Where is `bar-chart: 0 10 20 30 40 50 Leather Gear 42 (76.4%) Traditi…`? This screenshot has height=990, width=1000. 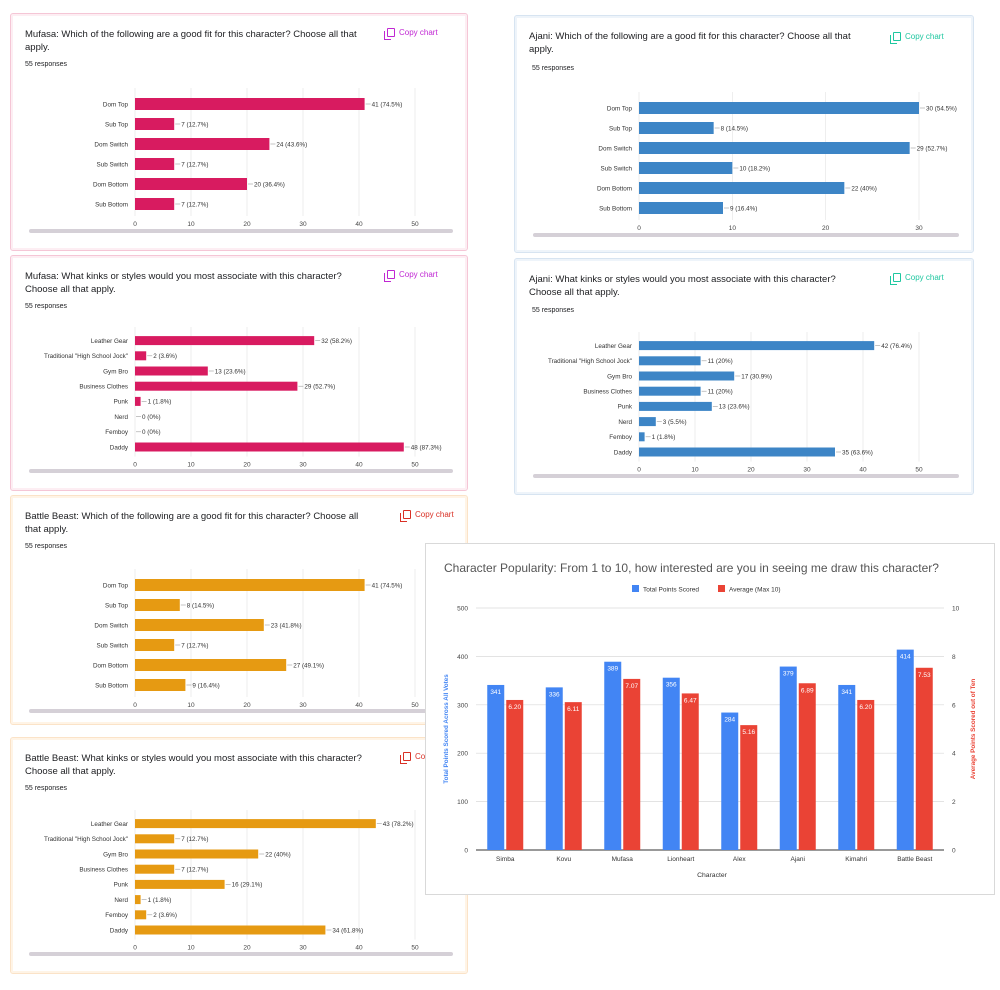 bar-chart: 0 10 20 30 40 50 Leather Gear 42 (76.4%) Traditi… is located at coordinates (735, 403).